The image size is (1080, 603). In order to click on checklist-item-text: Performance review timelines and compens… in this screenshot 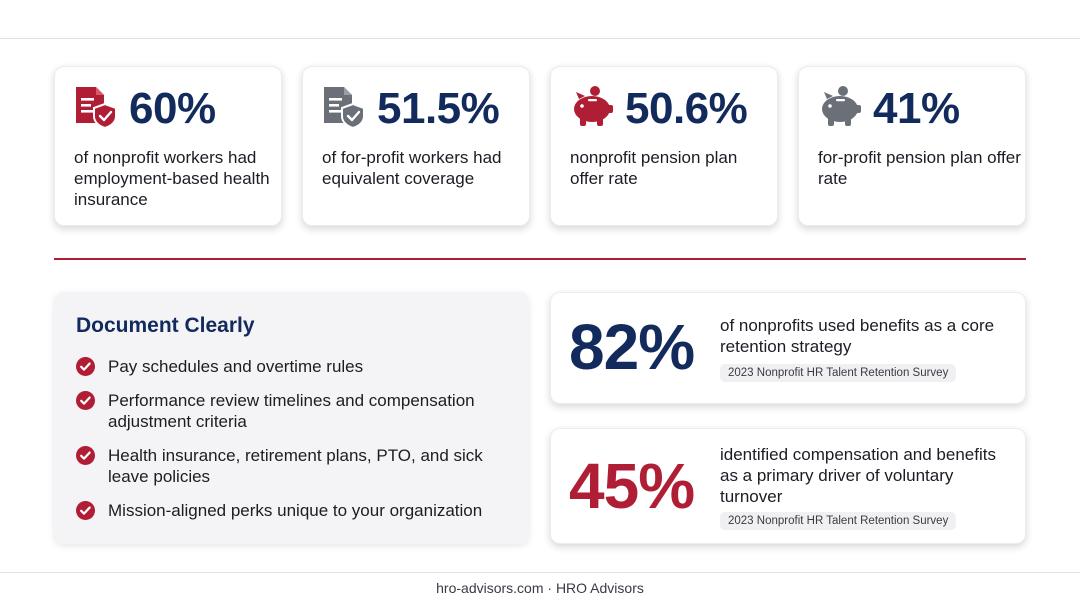, I will do `click(291, 411)`.